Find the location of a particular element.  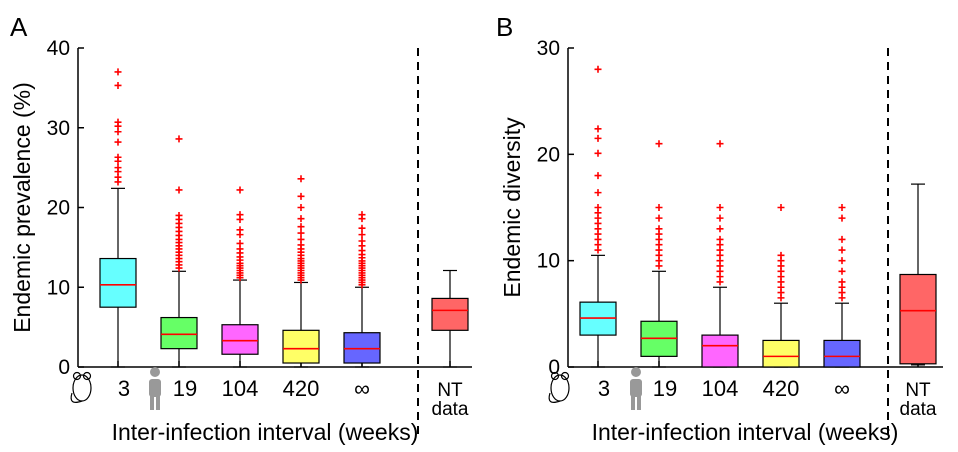

y-axis-title: Endemic prevalence (%) is located at coordinates (22, 207).